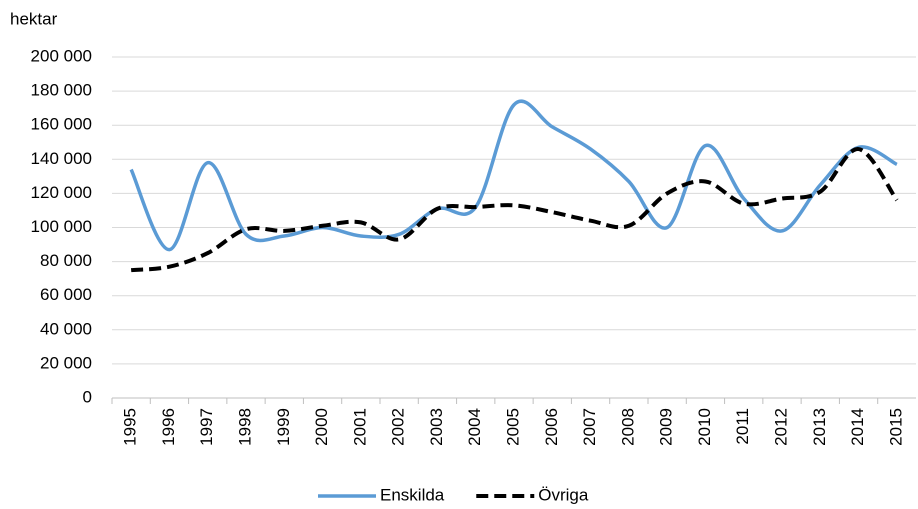 The height and width of the screenshot is (509, 918). I want to click on x-tick-label: 2001, so click(359, 427).